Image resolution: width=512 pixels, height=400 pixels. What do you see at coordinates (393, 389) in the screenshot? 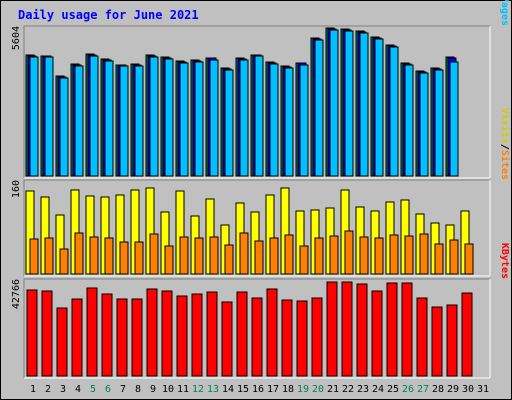
I see `x-tick-label-day-25: 25` at bounding box center [393, 389].